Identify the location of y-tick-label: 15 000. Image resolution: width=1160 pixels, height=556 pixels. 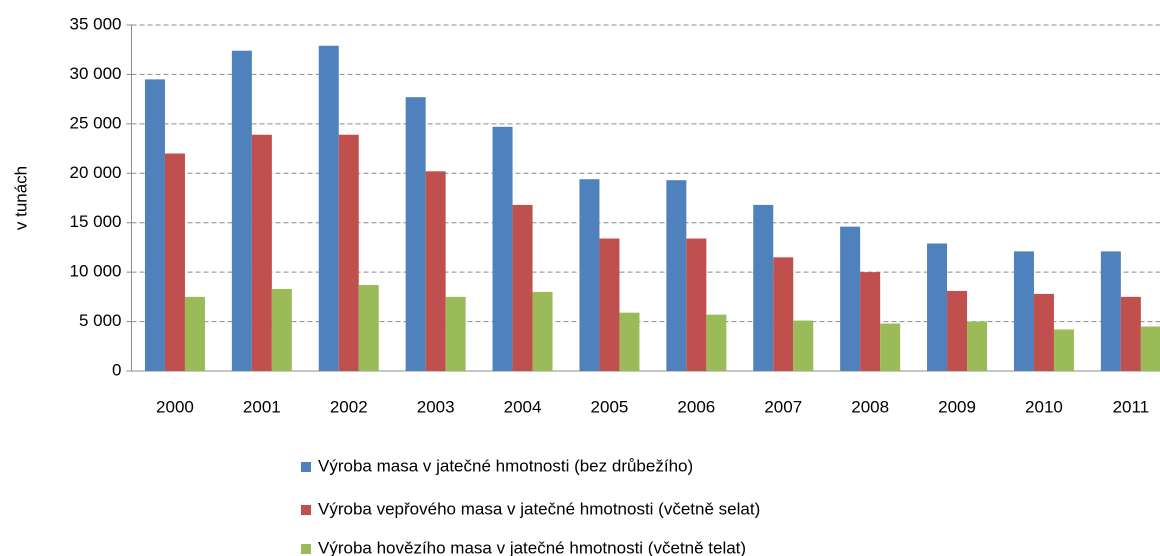
(96, 221).